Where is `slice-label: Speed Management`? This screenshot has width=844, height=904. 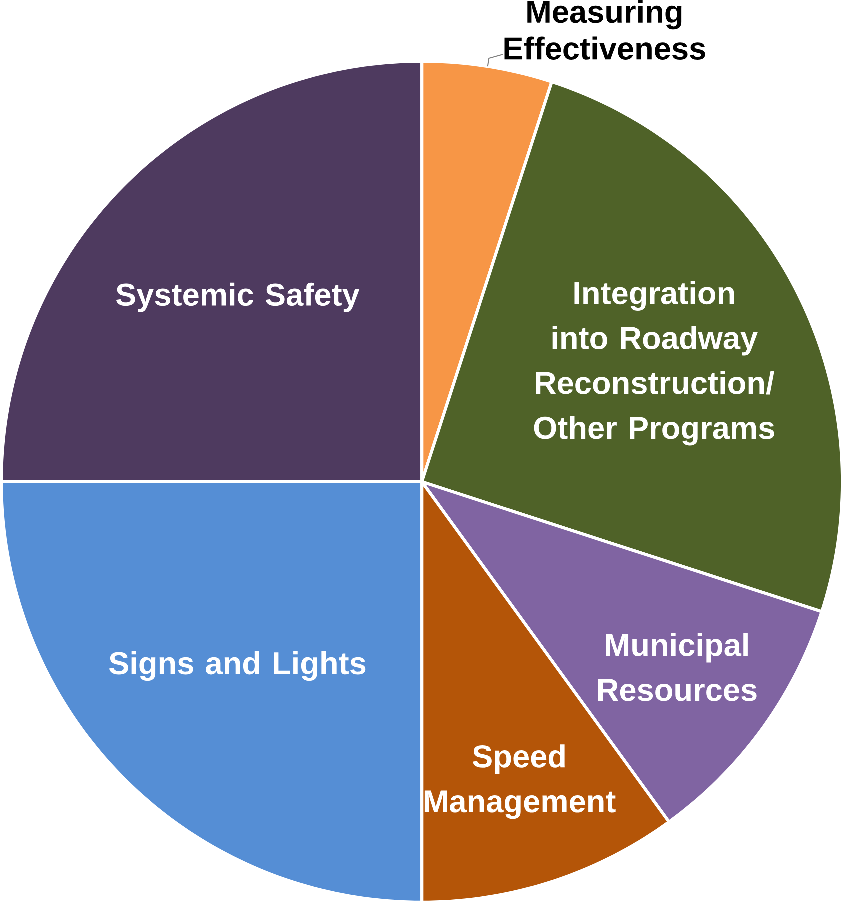 slice-label: Speed Management is located at coordinates (520, 782).